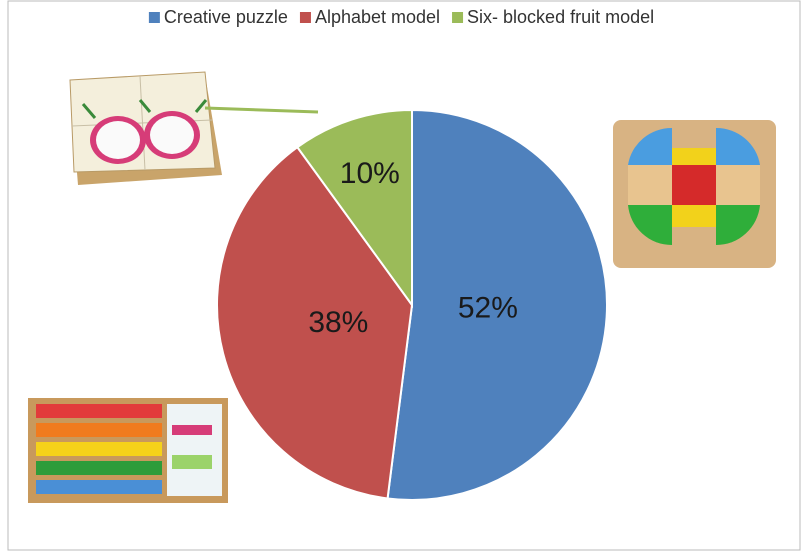 This screenshot has width=803, height=554. I want to click on dragon-fruit-picture, so click(194, 128).